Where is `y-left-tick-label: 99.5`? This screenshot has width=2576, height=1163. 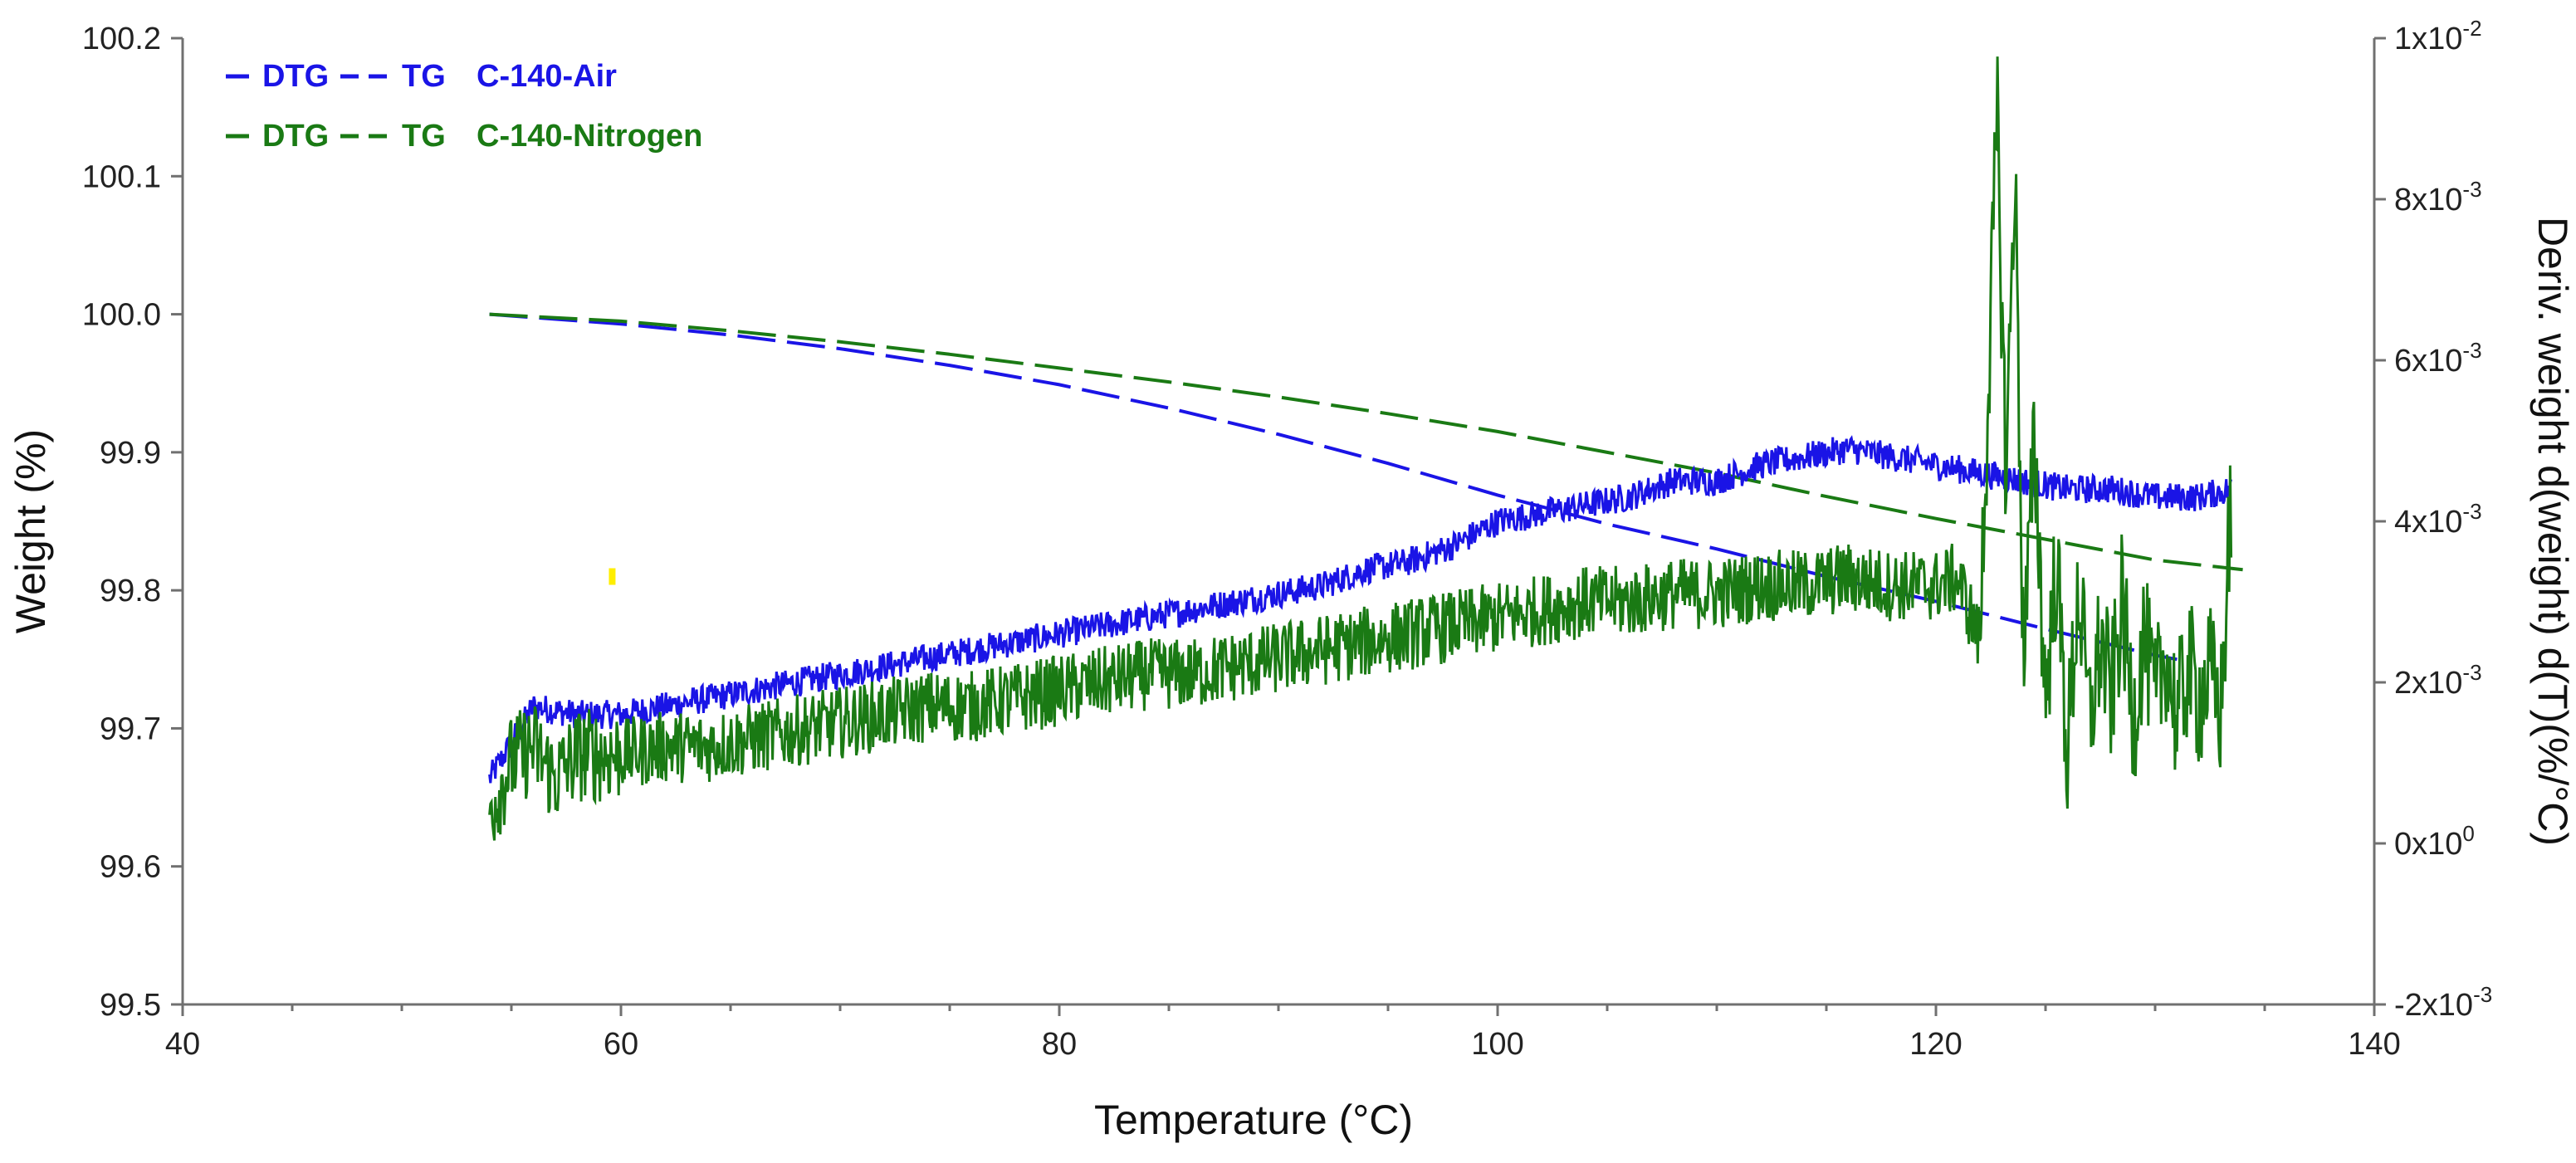
y-left-tick-label: 99.5 is located at coordinates (130, 1005).